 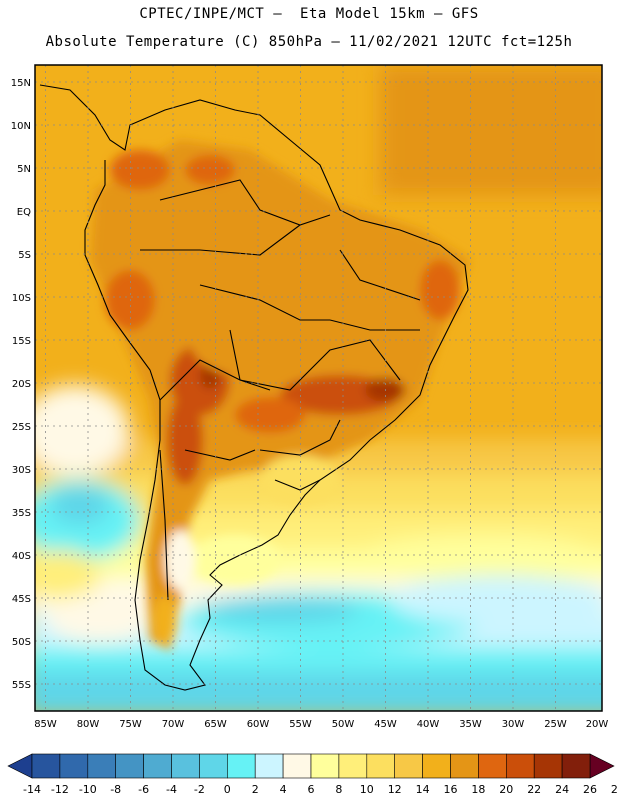 What do you see at coordinates (199, 789) in the screenshot?
I see `colorbar-label: -2` at bounding box center [199, 789].